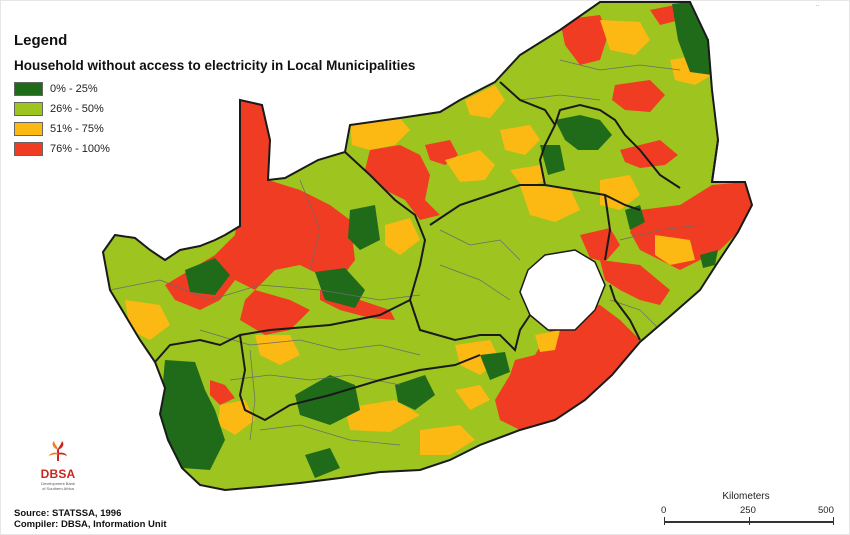 This screenshot has width=850, height=535. What do you see at coordinates (214, 109) in the screenshot?
I see `legend-item-26-50: 26% - 50%` at bounding box center [214, 109].